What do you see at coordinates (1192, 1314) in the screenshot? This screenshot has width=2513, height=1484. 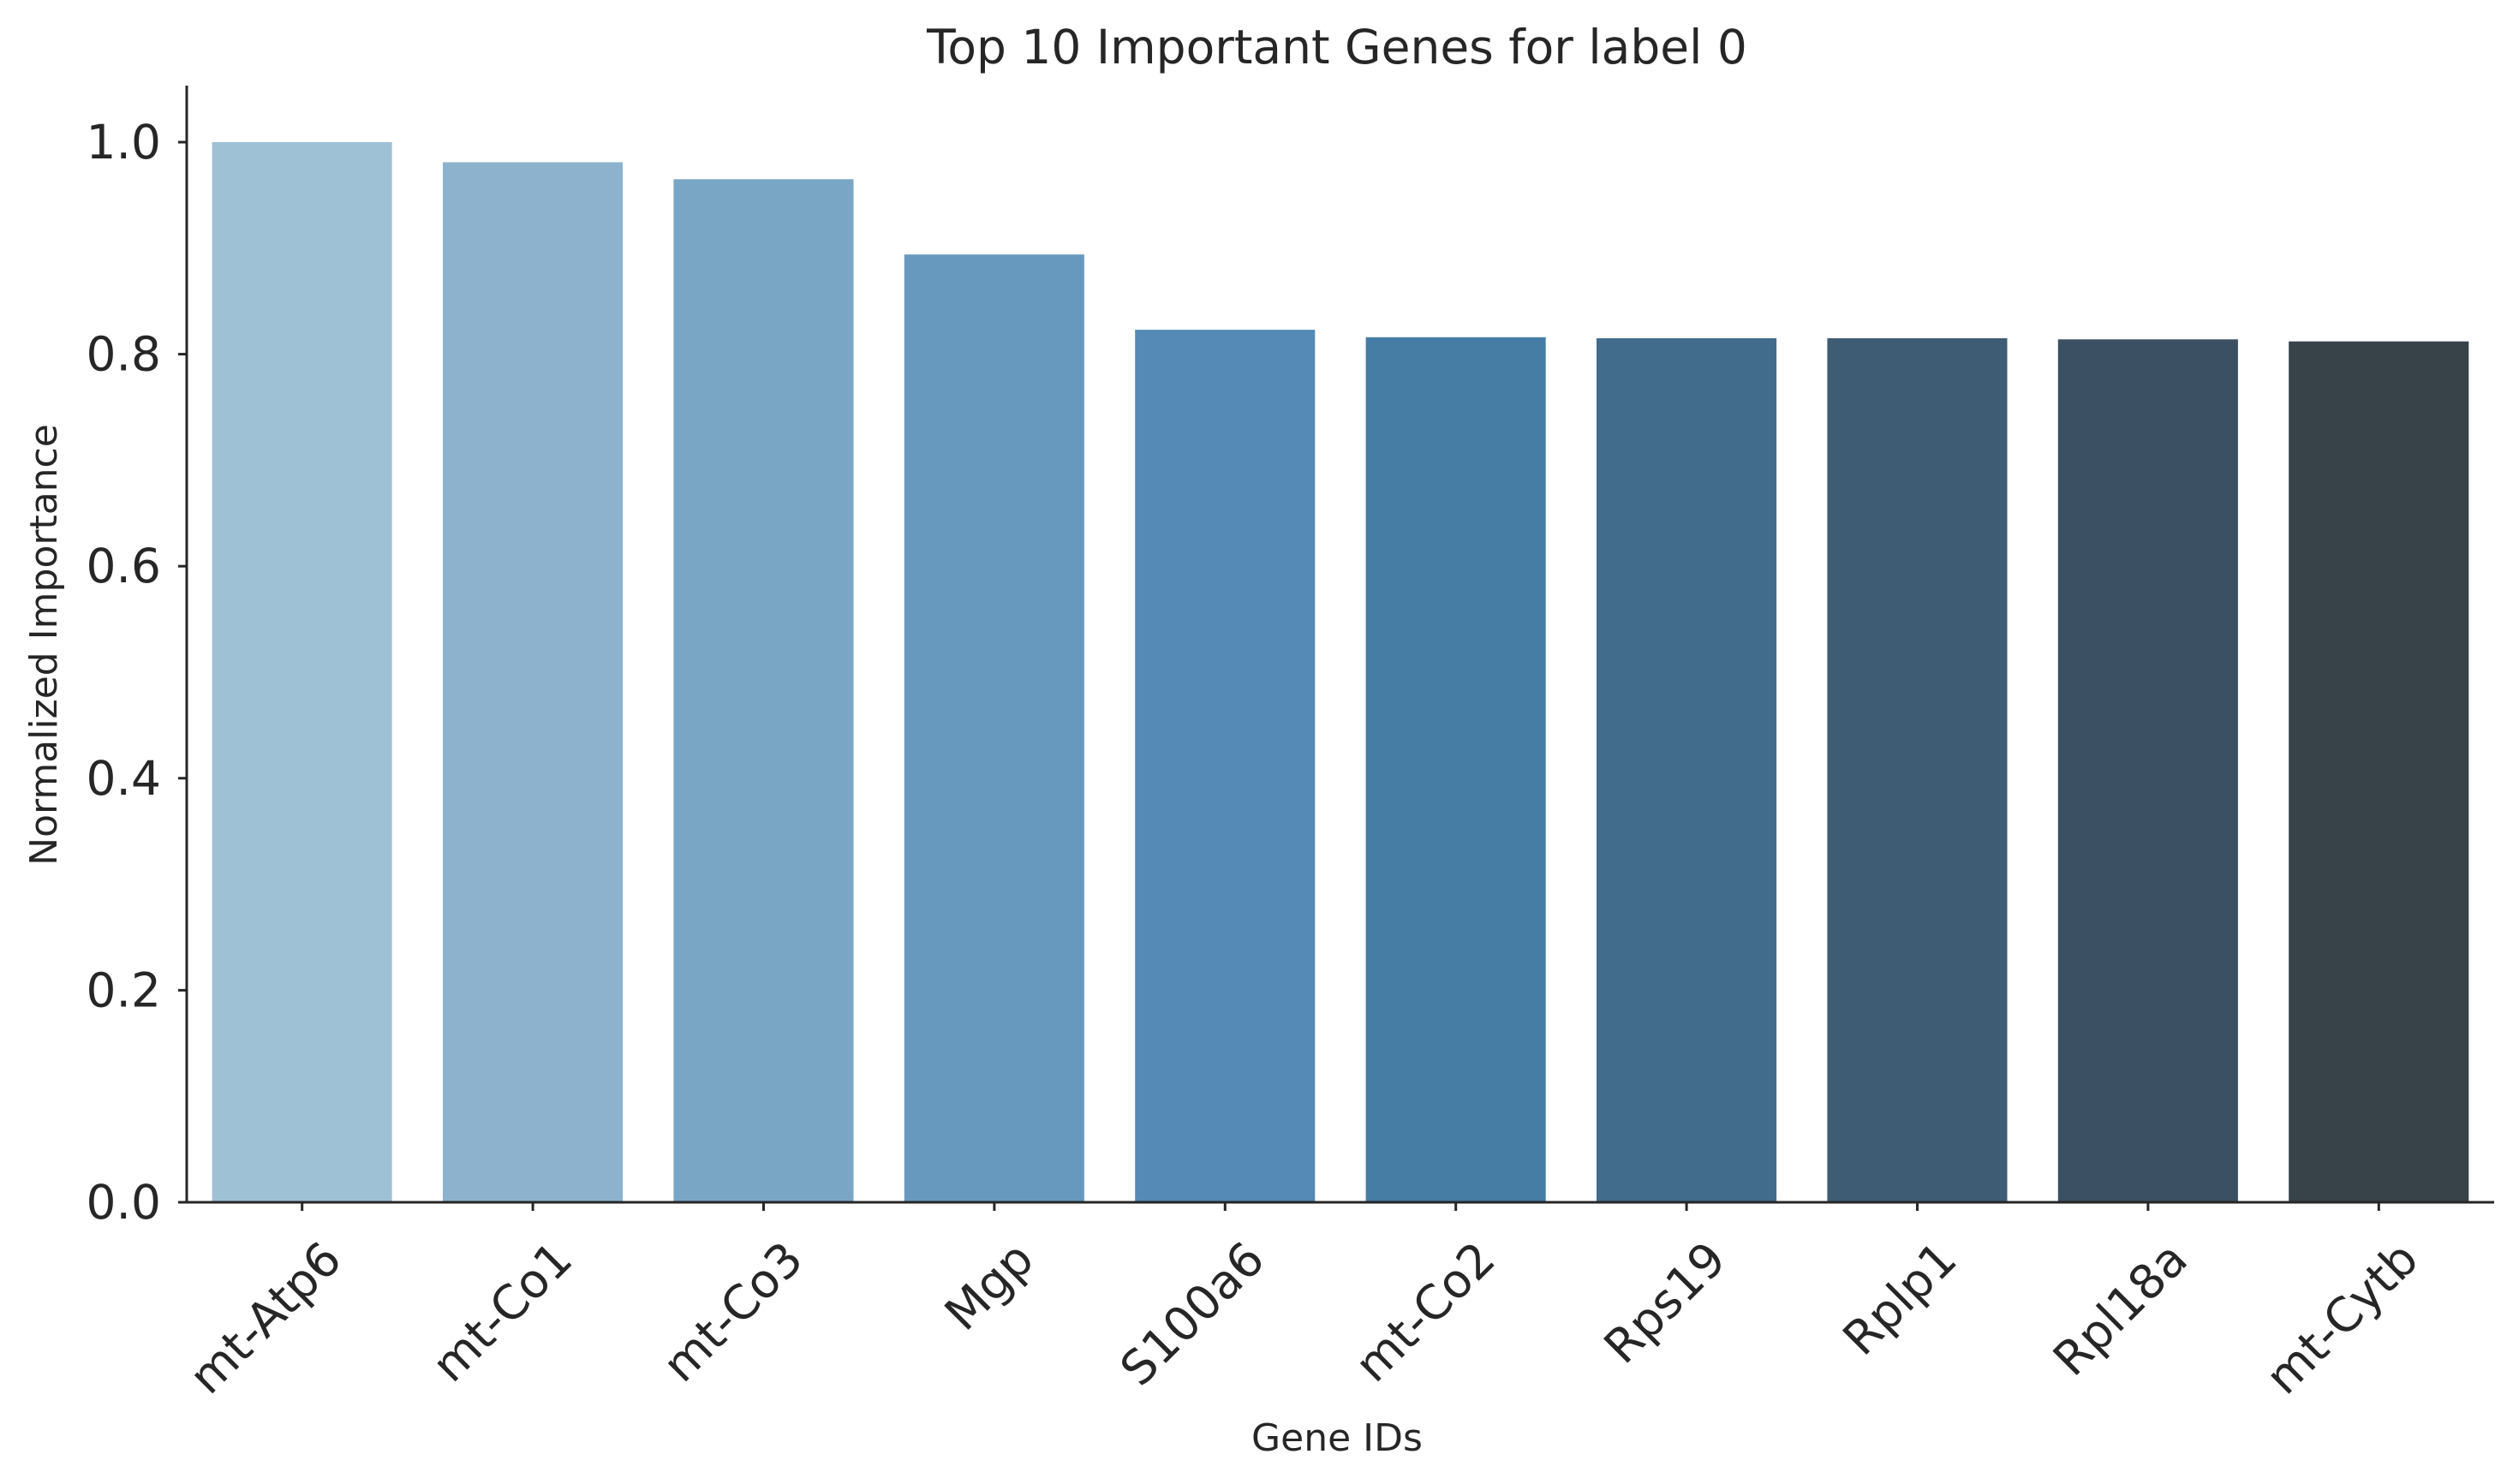 I see `x-tick-label: S100a6` at bounding box center [1192, 1314].